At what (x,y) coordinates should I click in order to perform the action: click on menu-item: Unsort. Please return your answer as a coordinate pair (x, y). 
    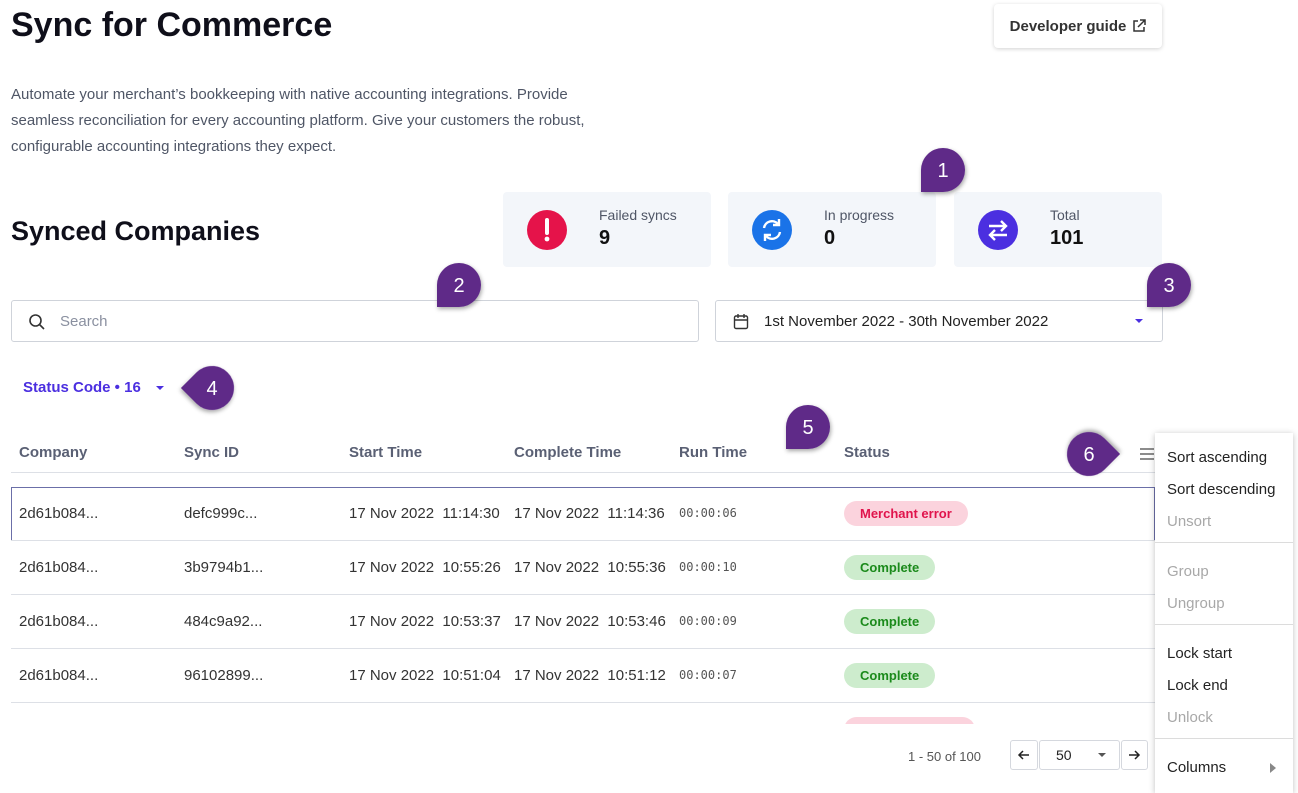
    Looking at the image, I should click on (1189, 521).